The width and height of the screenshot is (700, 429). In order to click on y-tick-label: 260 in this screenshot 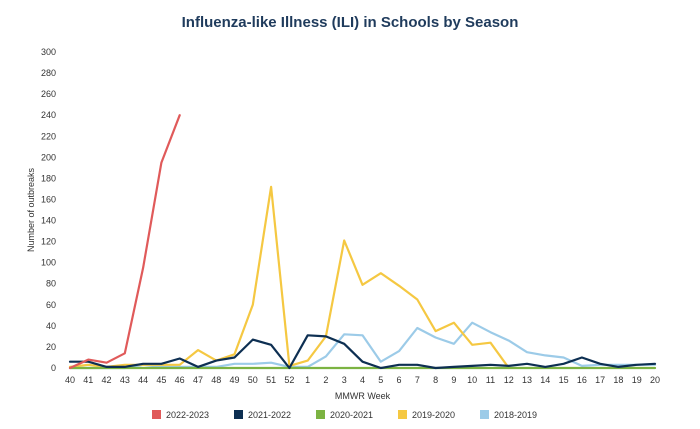, I will do `click(48, 94)`.